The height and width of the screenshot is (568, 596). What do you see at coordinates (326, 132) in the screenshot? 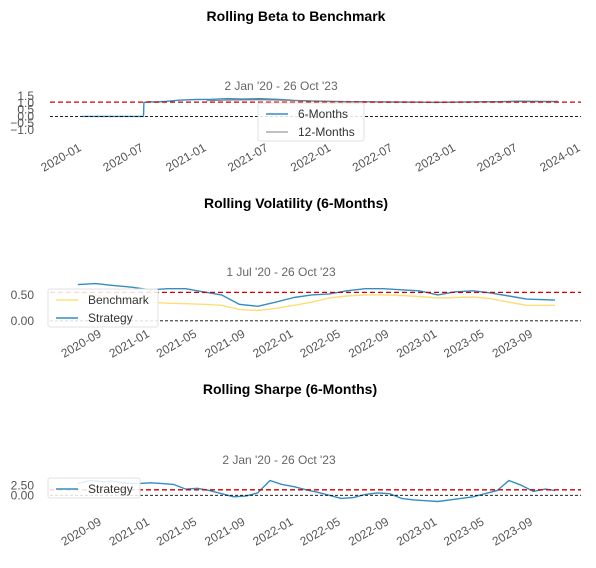
I see `legend-label: 12-Months` at bounding box center [326, 132].